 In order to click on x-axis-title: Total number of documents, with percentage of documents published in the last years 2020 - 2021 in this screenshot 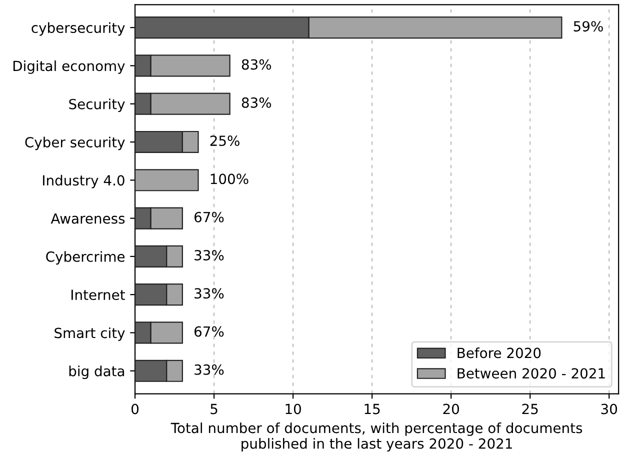, I will do `click(376, 437)`.